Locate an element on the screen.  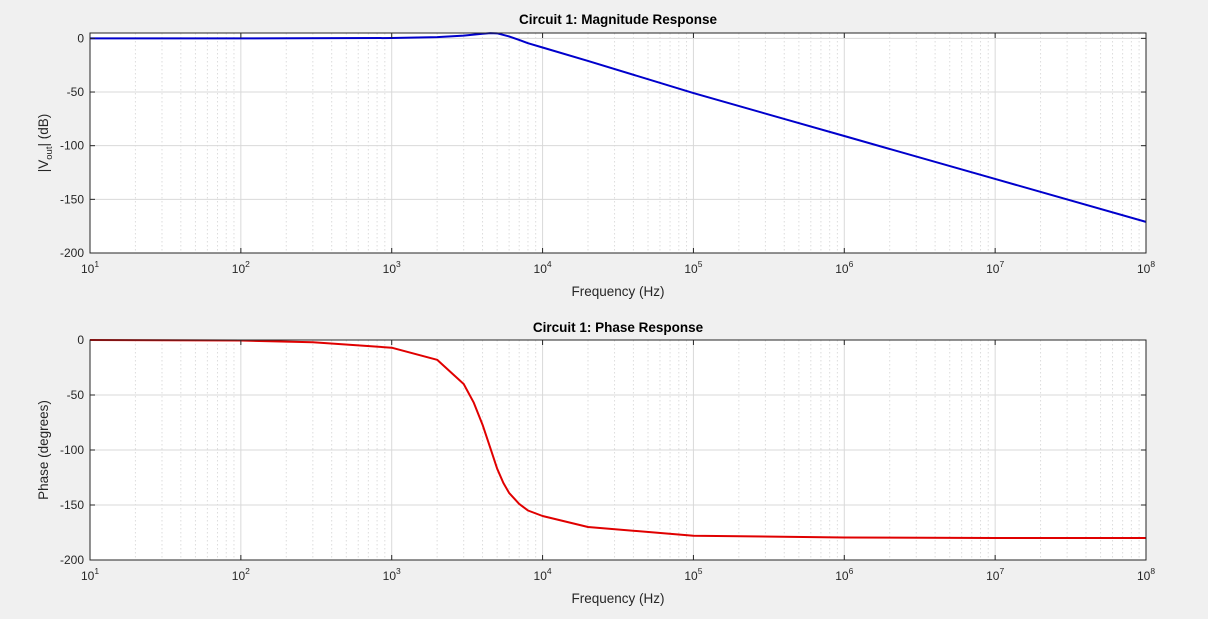
phase-y-tick-label: -200 is located at coordinates (72, 560).